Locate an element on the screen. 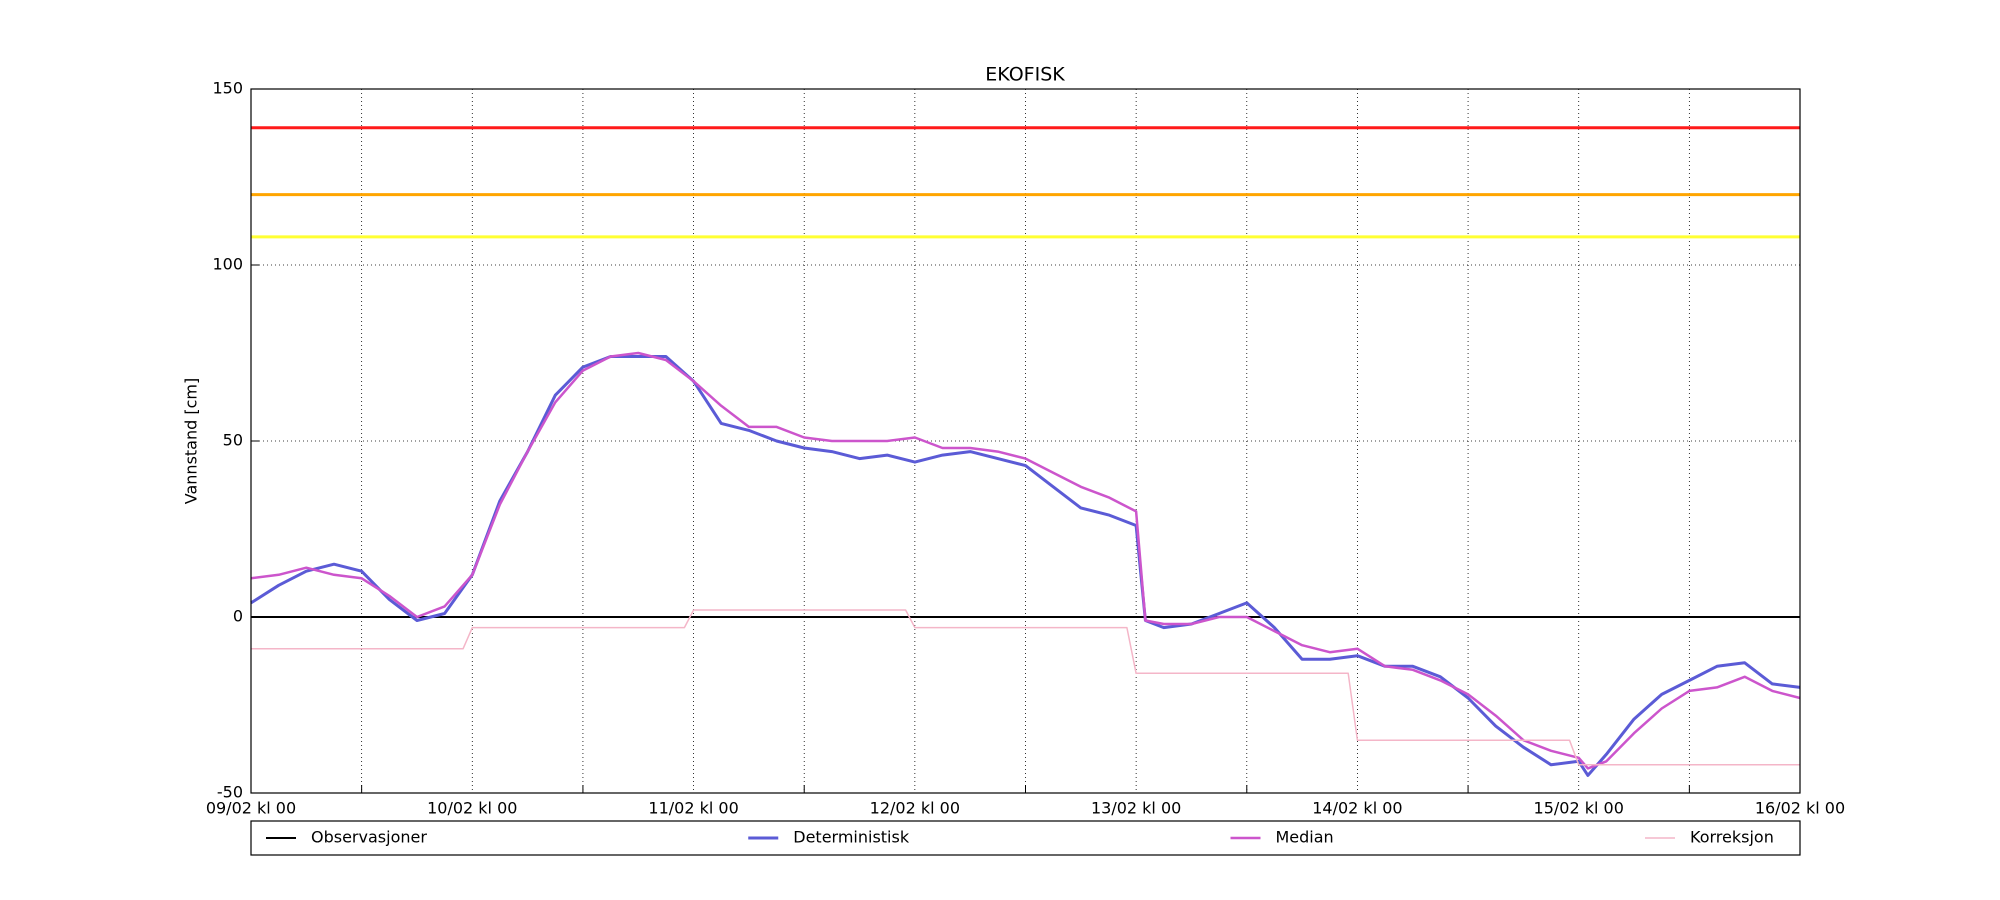 This screenshot has width=2000, height=900. series-line is located at coordinates (1025, 687).